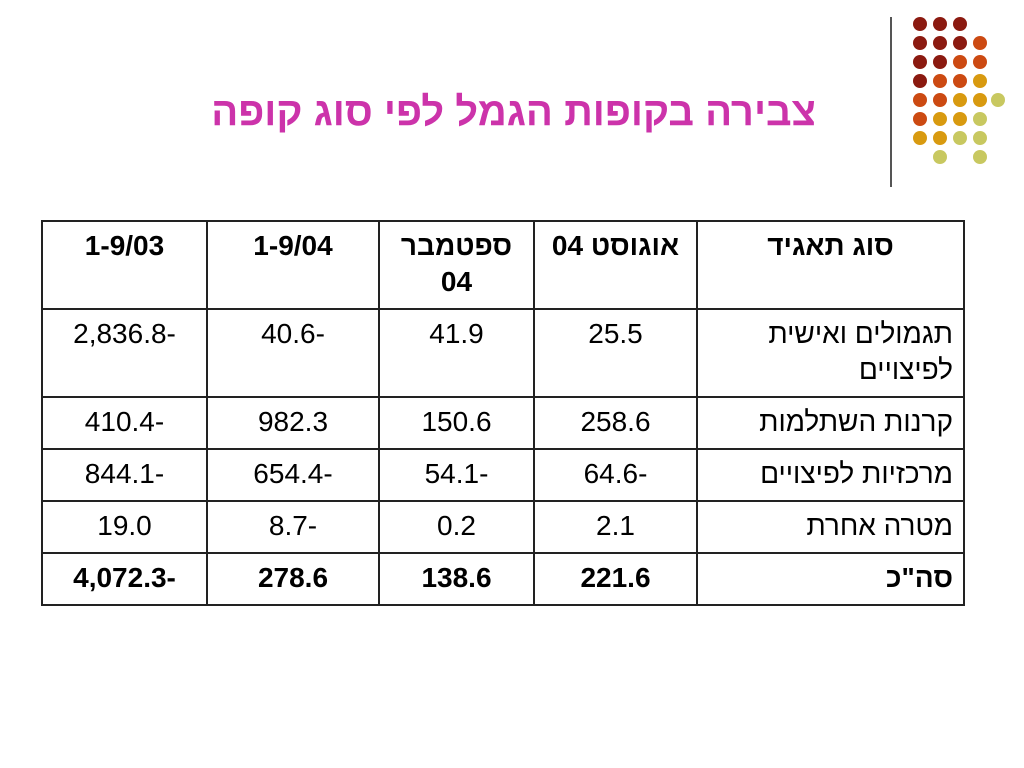  Describe the element at coordinates (615, 353) in the screenshot. I see `table-cell: 25.5` at that location.